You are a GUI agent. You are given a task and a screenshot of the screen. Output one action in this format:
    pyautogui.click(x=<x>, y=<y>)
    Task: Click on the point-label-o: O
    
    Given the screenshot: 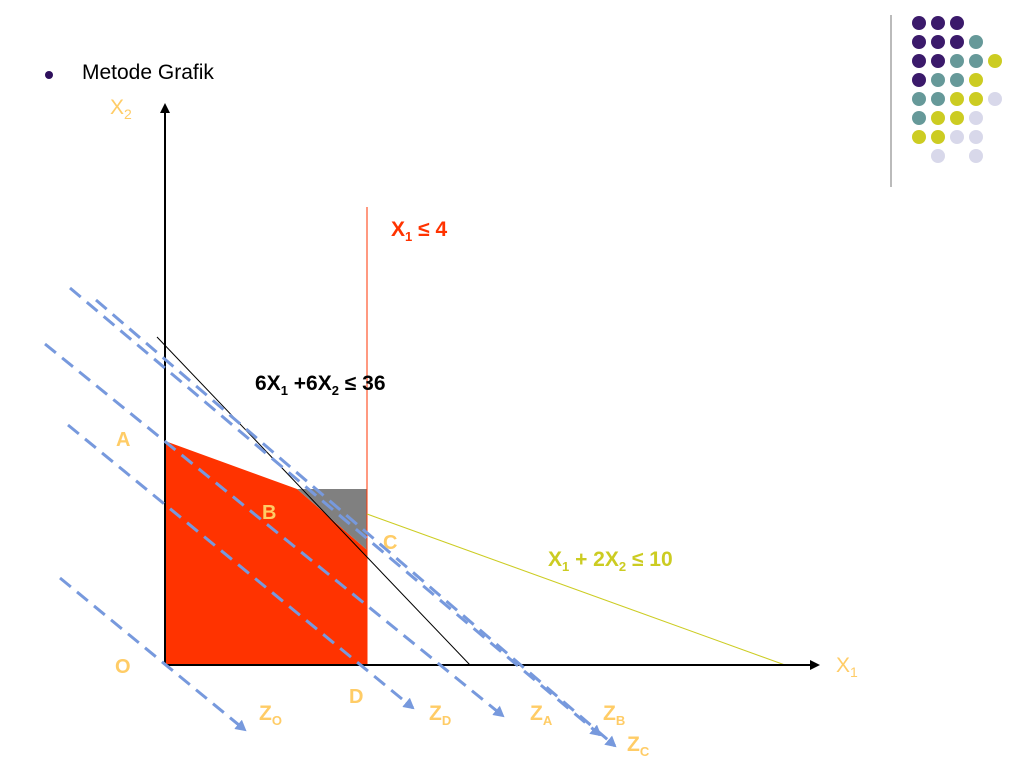 What is the action you would take?
    pyautogui.click(x=123, y=667)
    